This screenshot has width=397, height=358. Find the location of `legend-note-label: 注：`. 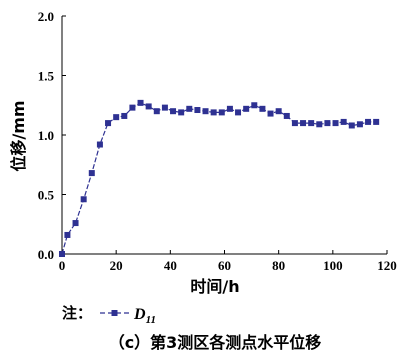

legend-note-label: 注： is located at coordinates (77, 313).